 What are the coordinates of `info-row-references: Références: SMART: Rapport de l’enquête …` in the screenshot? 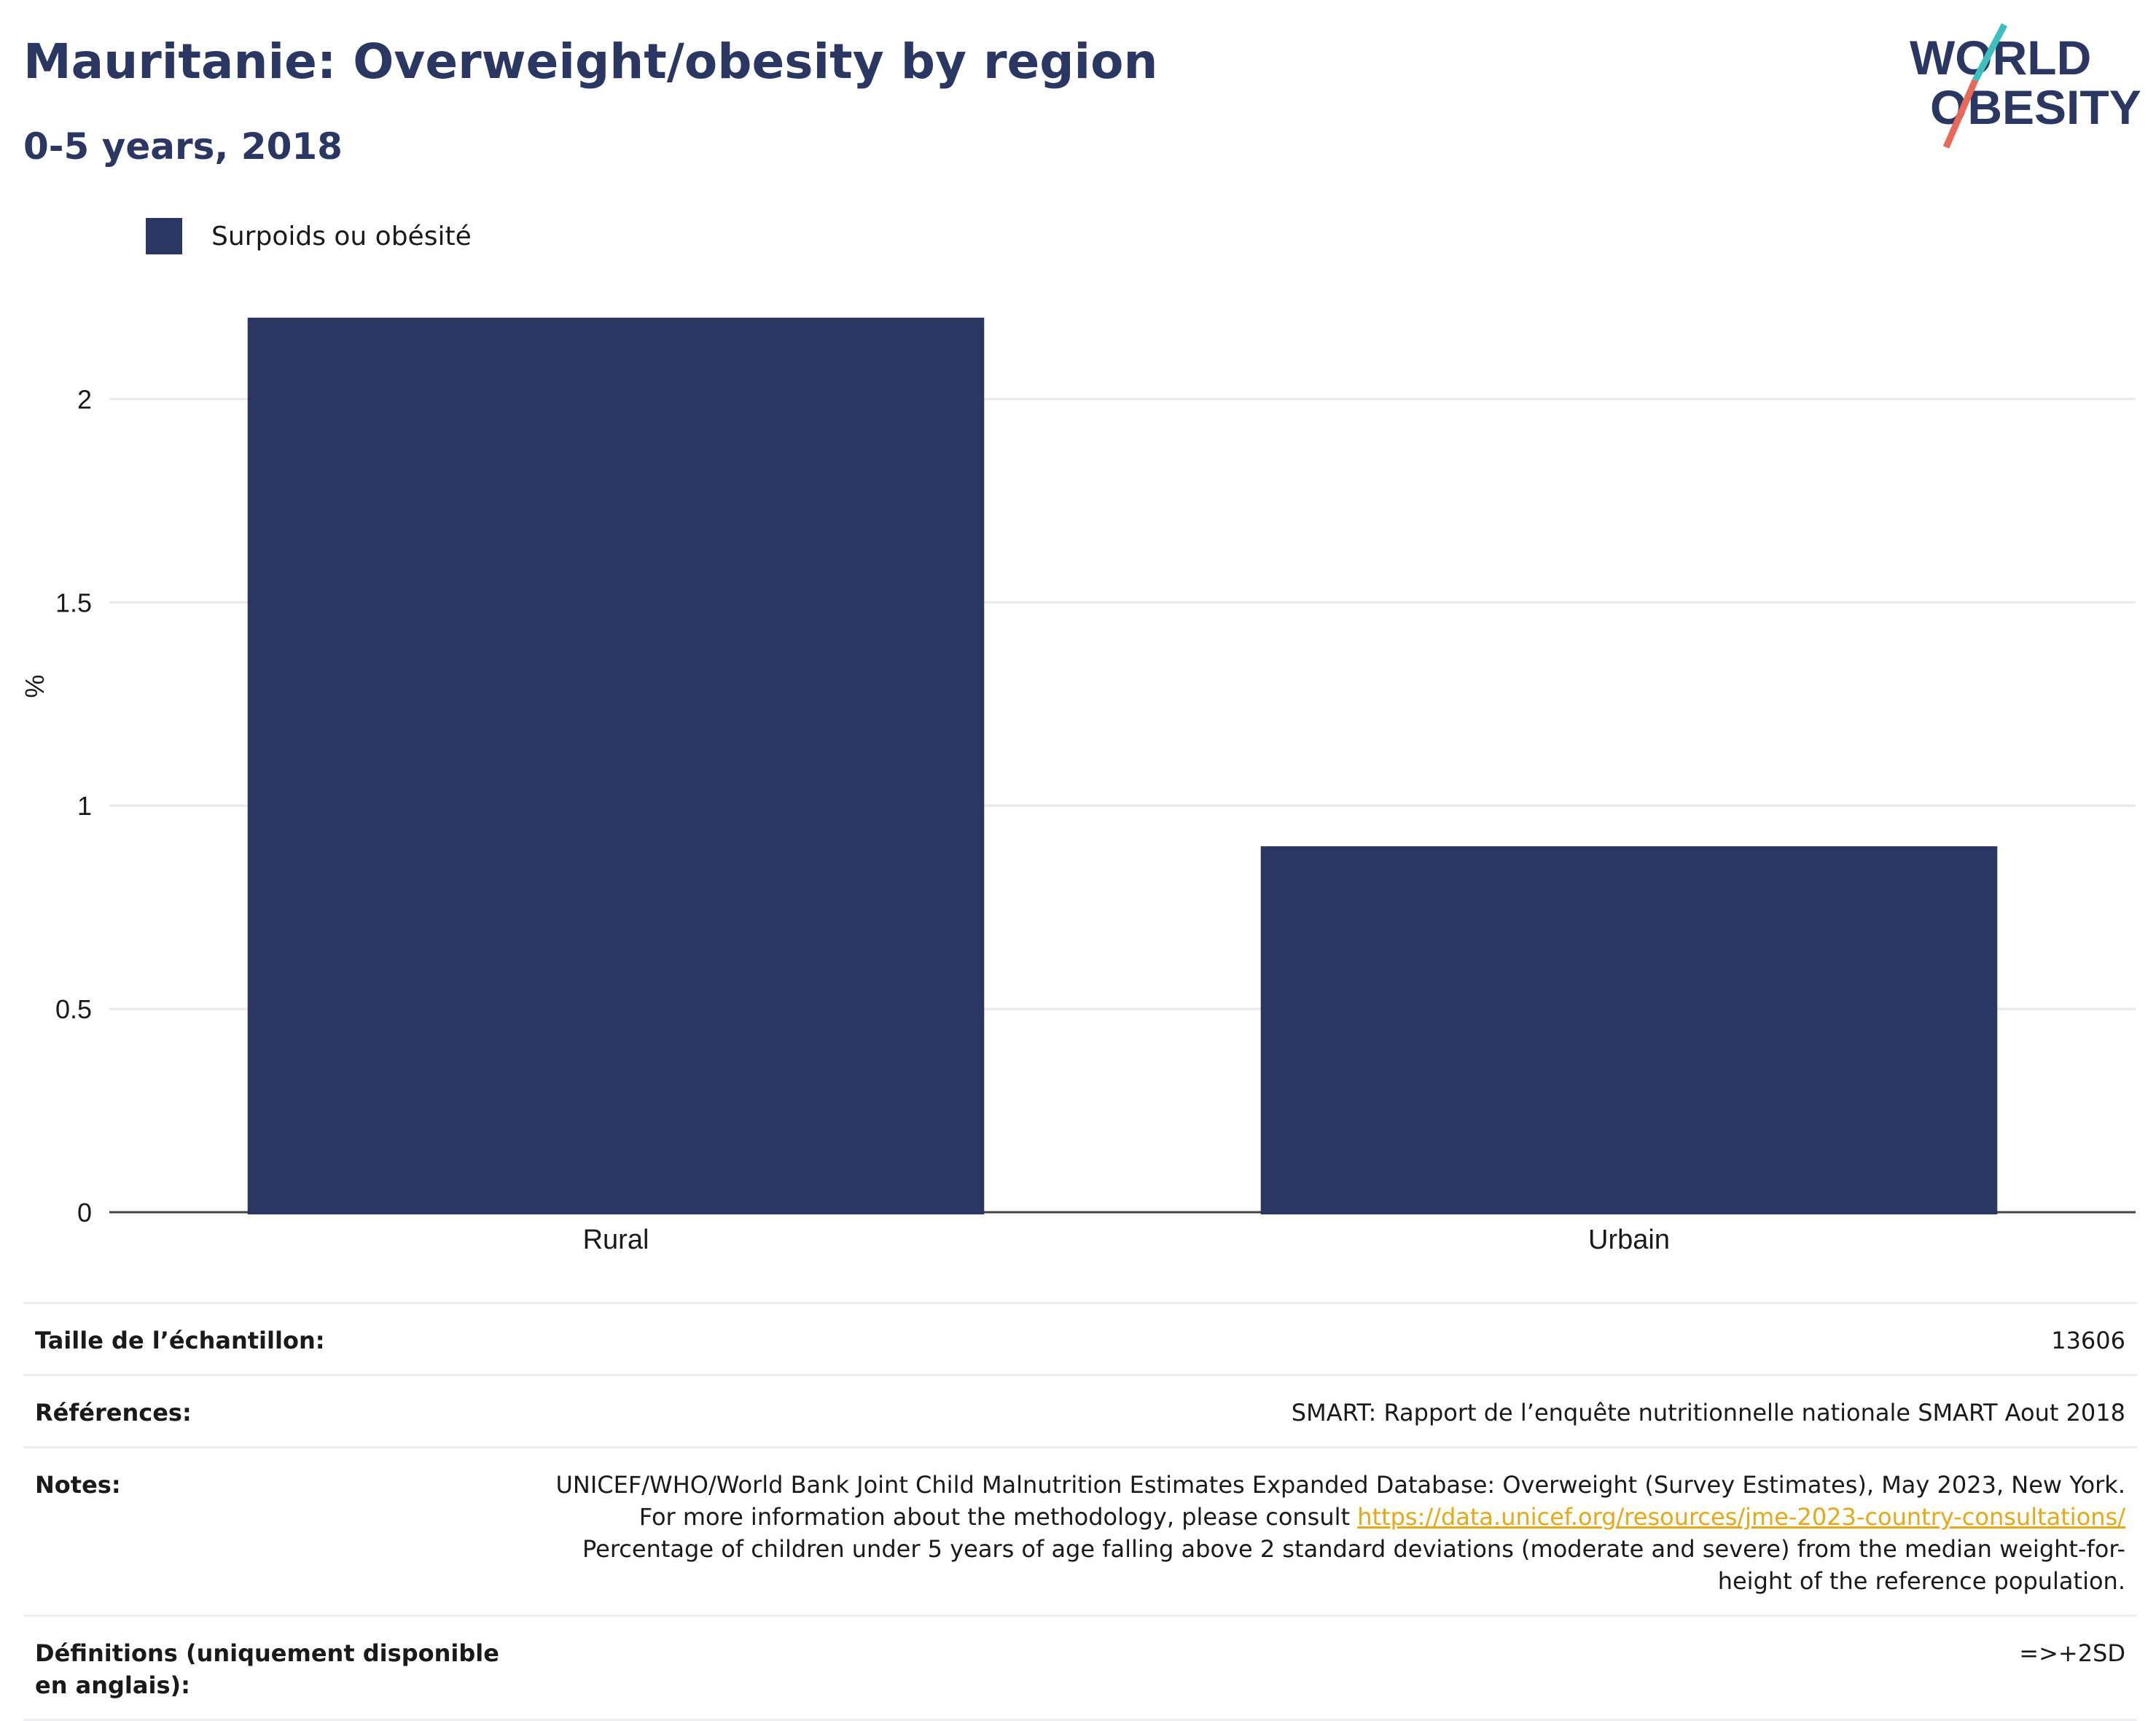 It's located at (1080, 1411).